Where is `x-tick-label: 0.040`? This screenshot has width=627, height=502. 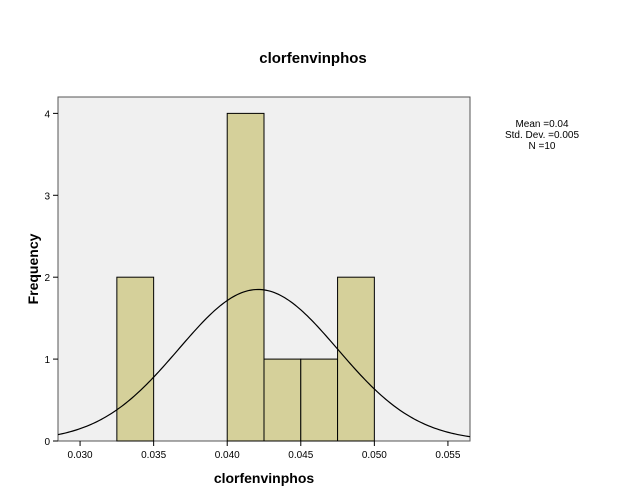
x-tick-label: 0.040 is located at coordinates (227, 455).